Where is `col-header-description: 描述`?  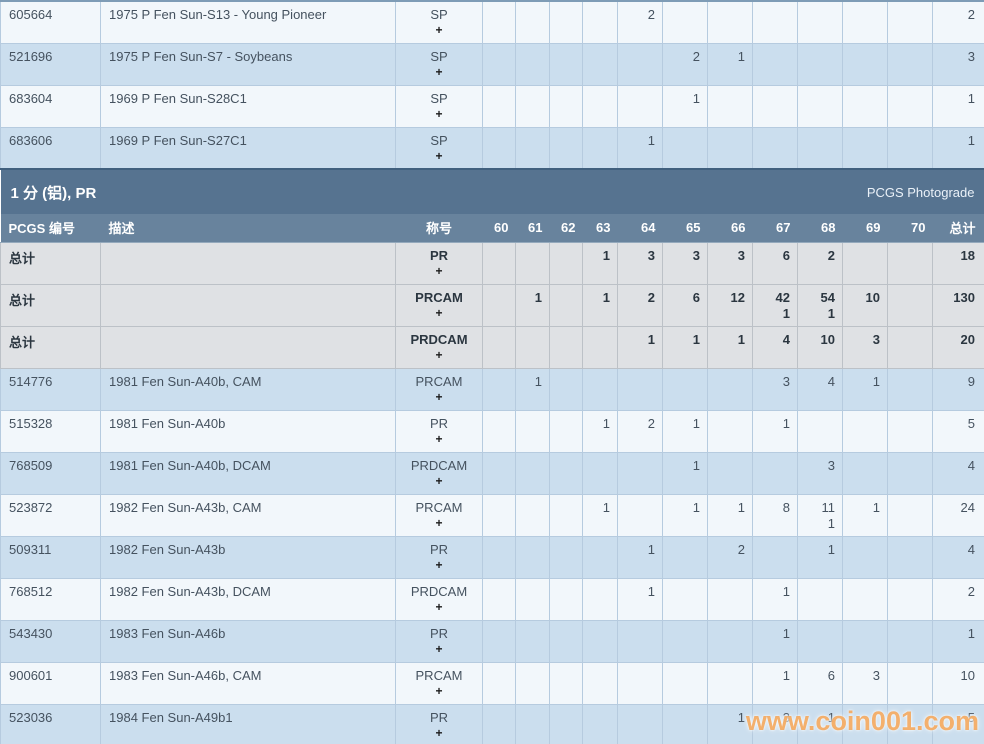 col-header-description: 描述 is located at coordinates (248, 228).